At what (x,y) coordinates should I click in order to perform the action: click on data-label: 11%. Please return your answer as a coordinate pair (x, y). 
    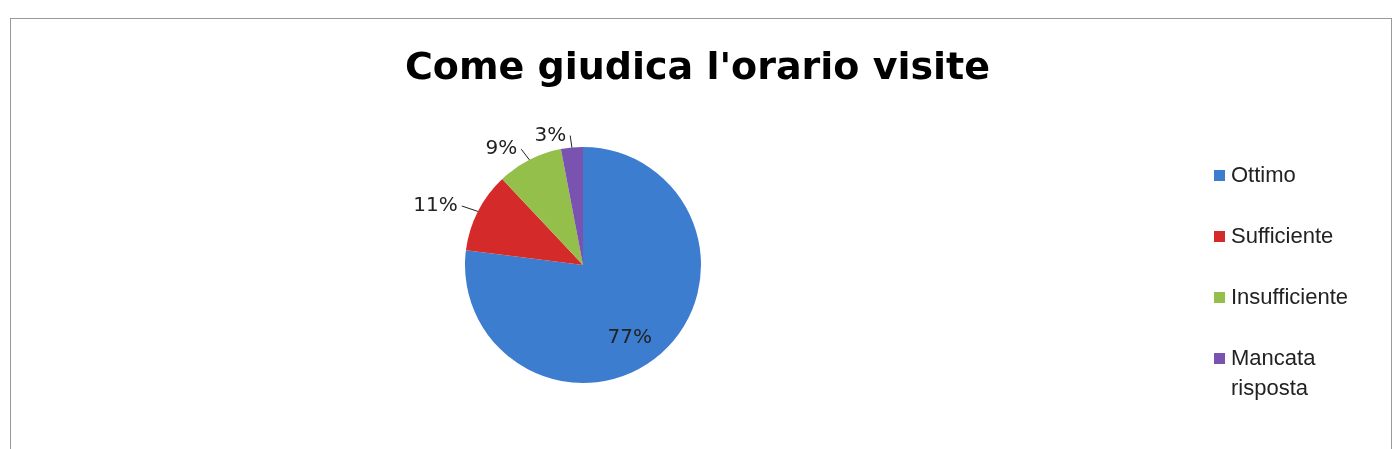
    Looking at the image, I should click on (435, 204).